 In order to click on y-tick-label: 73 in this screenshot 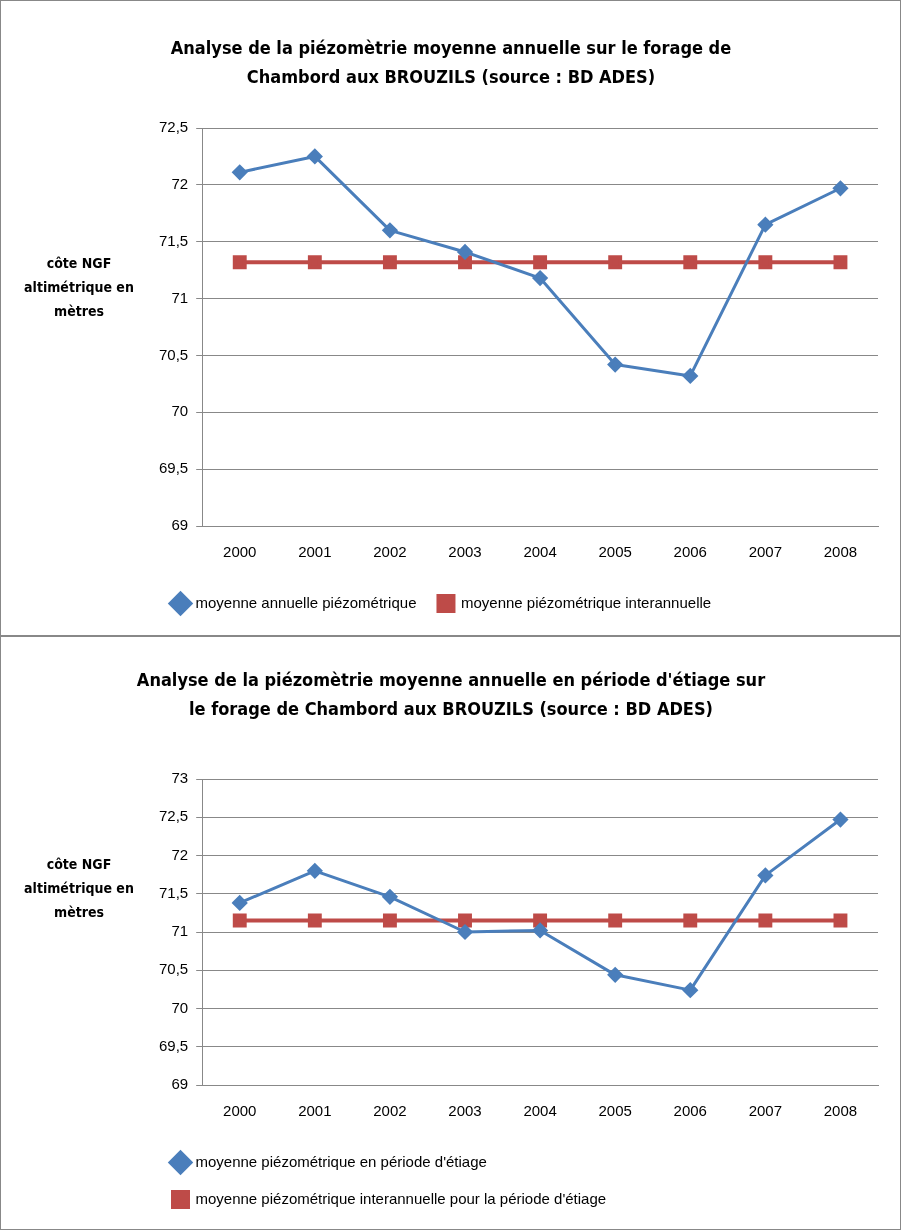, I will do `click(180, 778)`.